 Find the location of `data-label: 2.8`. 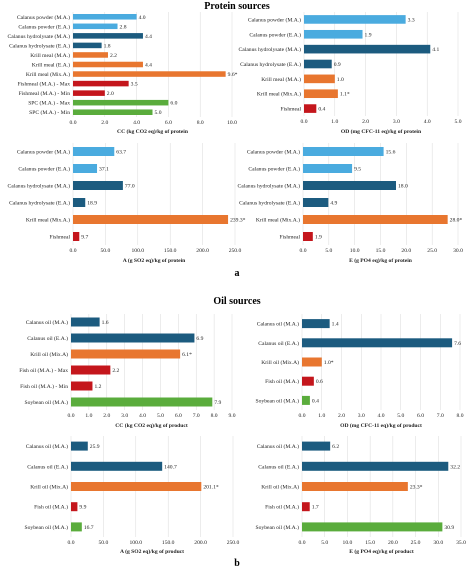

data-label: 2.8 is located at coordinates (123, 27).